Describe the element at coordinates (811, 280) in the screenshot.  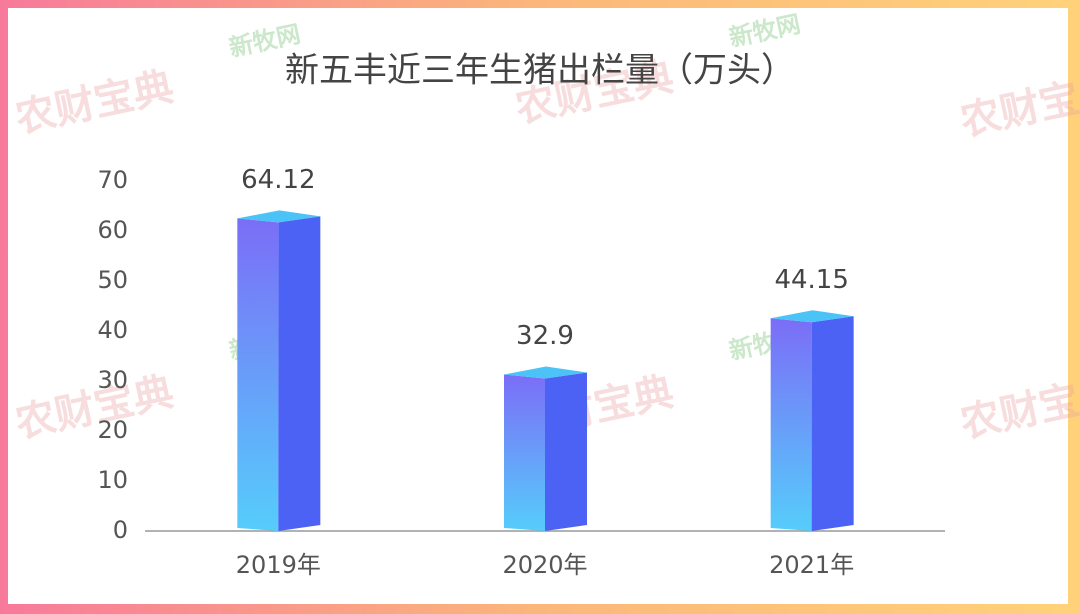
I see `value-label: 44.15` at that location.